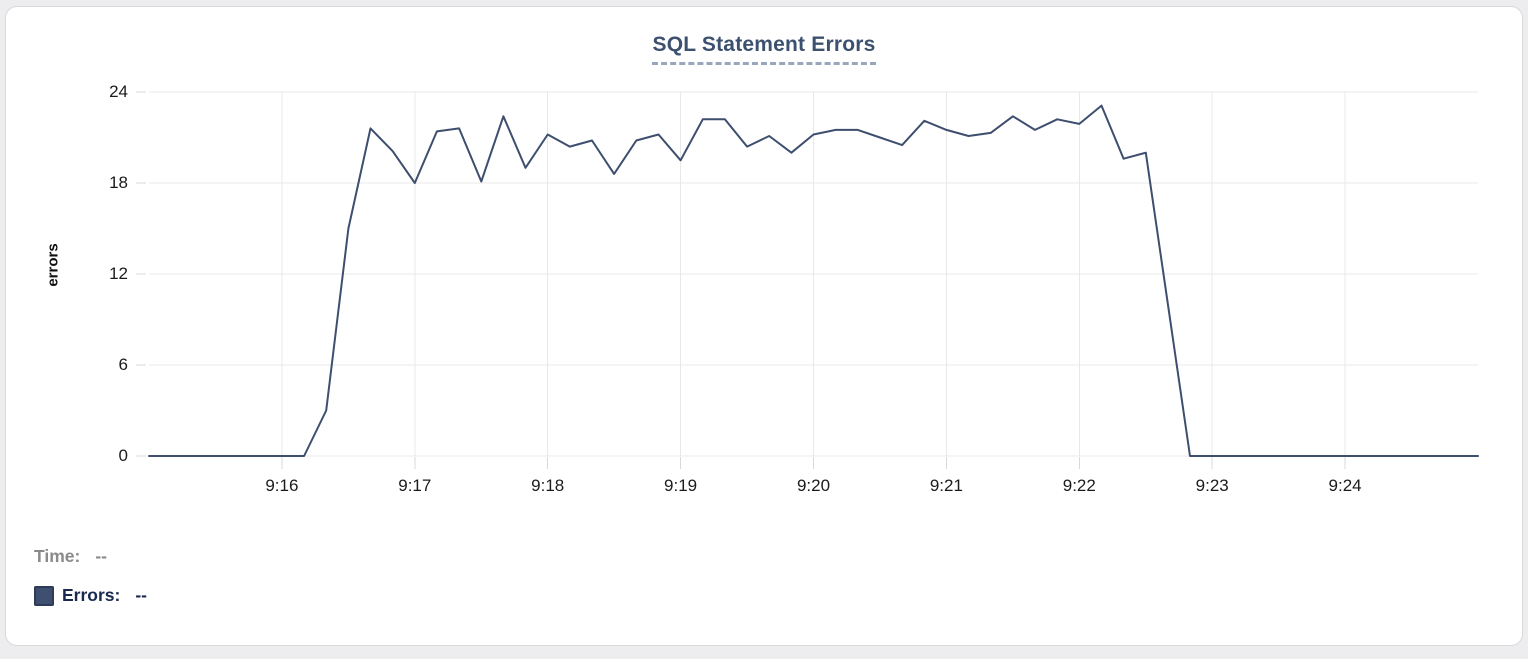 The image size is (1528, 659). Describe the element at coordinates (813, 485) in the screenshot. I see `x-tick-label: 9:20` at that location.